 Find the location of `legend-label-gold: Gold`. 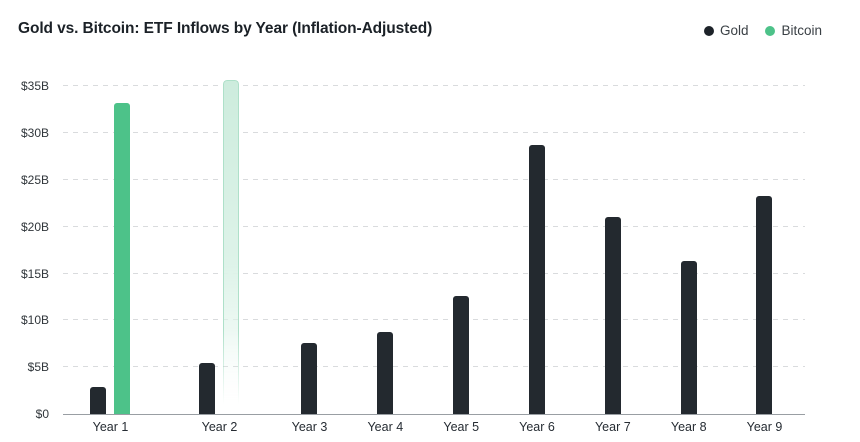

legend-label-gold: Gold is located at coordinates (734, 30).